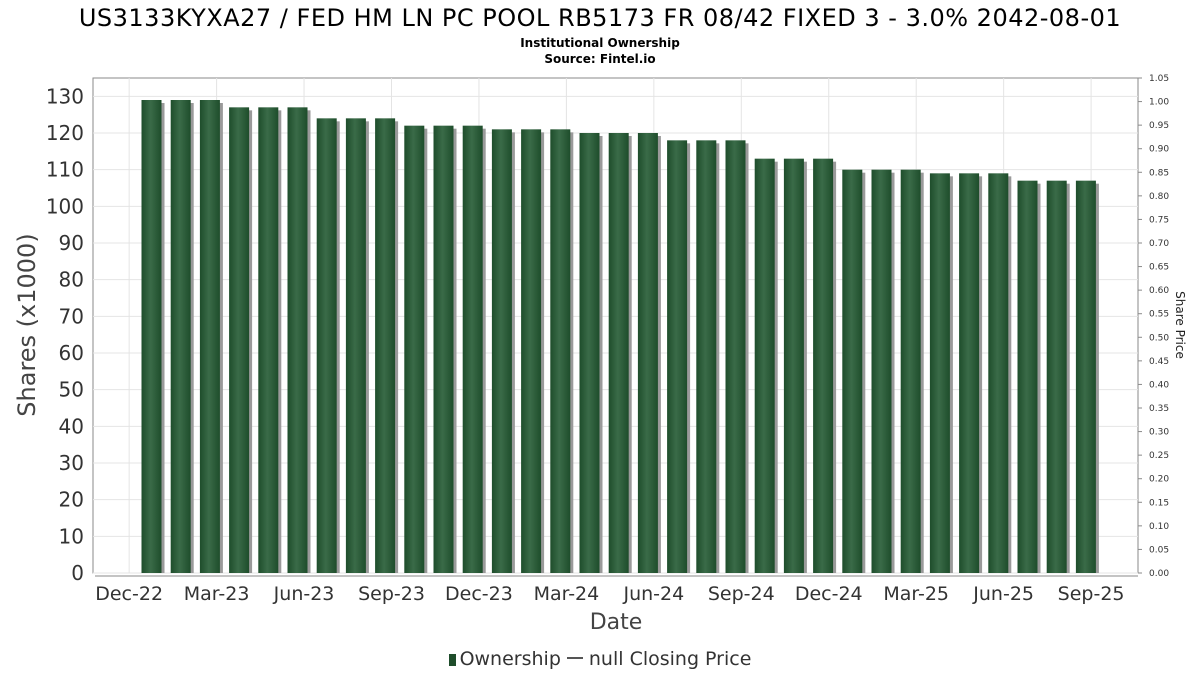 Image resolution: width=1200 pixels, height=675 pixels. I want to click on x-tick-label: Sep-25, so click(1091, 594).